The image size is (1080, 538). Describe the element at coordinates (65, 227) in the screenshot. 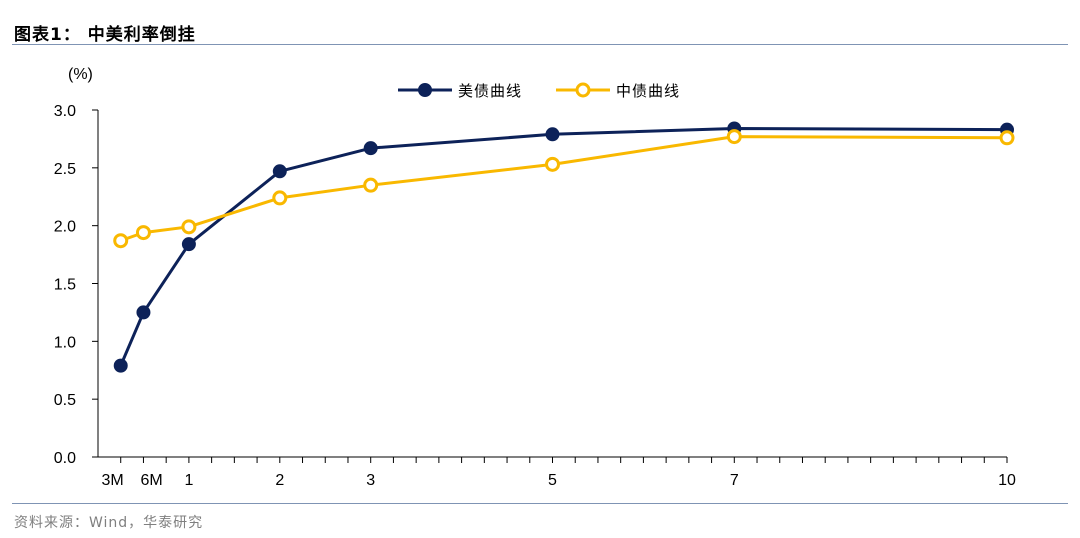

I see `y-tick-label-4: 2.0` at that location.